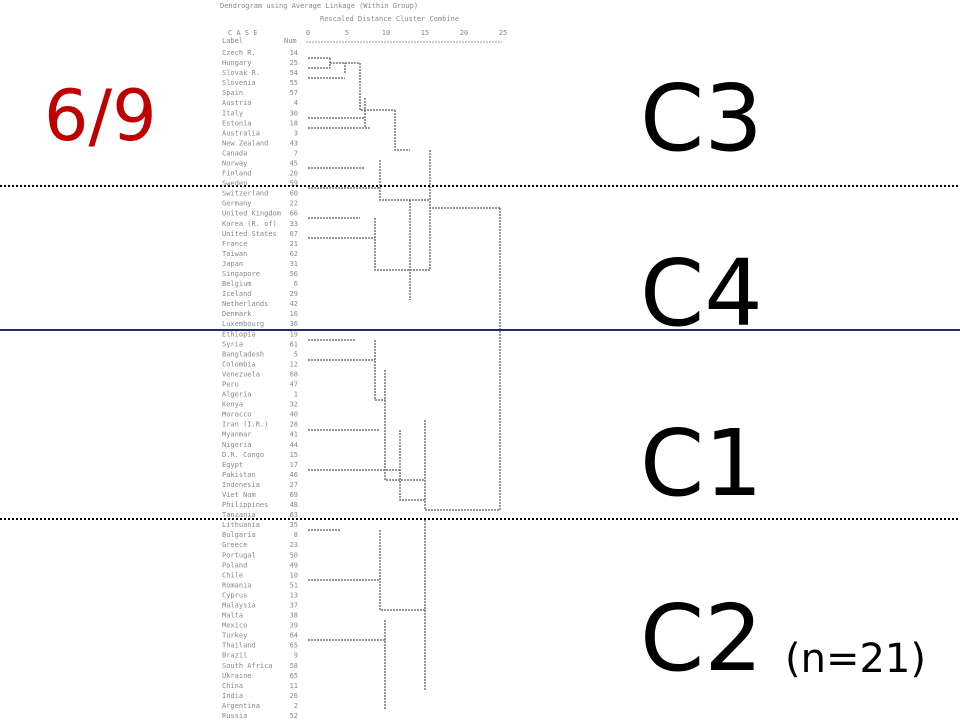 Image resolution: width=960 pixels, height=720 pixels. I want to click on case-num: 9, so click(296, 656).